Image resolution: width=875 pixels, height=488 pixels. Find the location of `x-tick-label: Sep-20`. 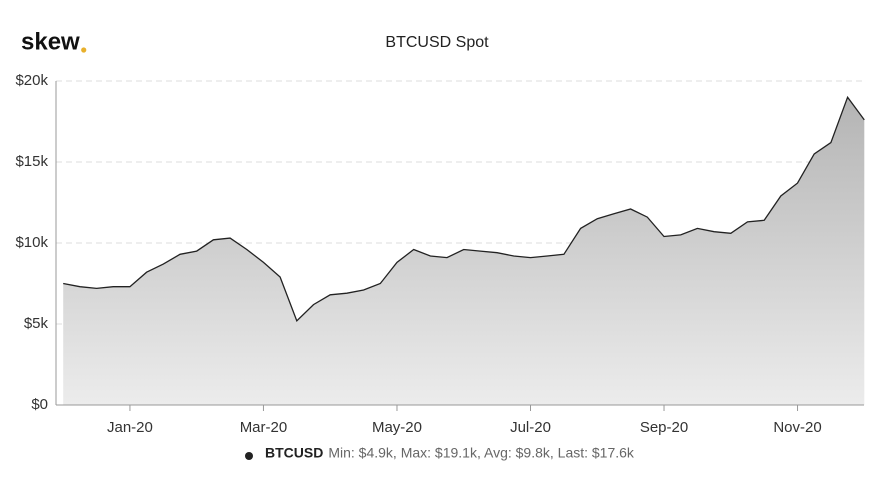

x-tick-label: Sep-20 is located at coordinates (664, 427).